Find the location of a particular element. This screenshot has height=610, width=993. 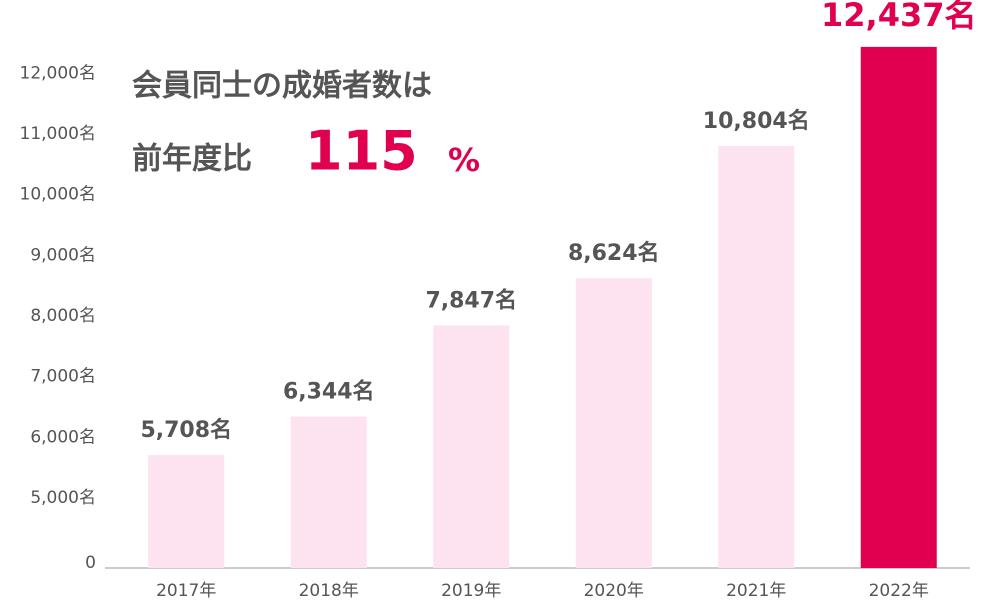

chart-title: 会員同士の成婚者数は is located at coordinates (282, 86).